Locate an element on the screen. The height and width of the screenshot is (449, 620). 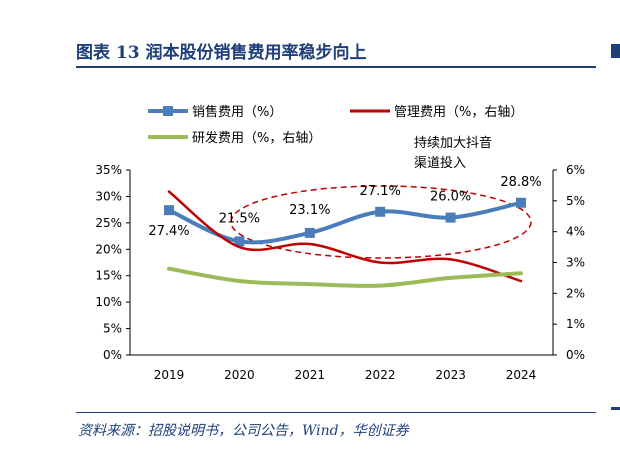
source-note: 资料来源：招股说明书，公司公告，Wind，华创证券 is located at coordinates (243, 431).